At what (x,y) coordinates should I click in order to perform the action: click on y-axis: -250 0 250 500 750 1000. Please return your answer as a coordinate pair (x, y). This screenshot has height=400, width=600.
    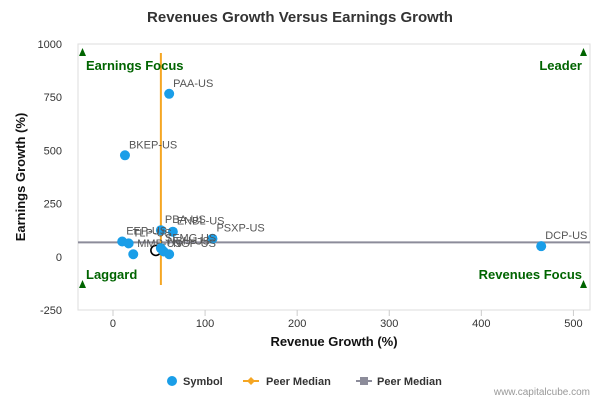
    Looking at the image, I should click on (50, 178).